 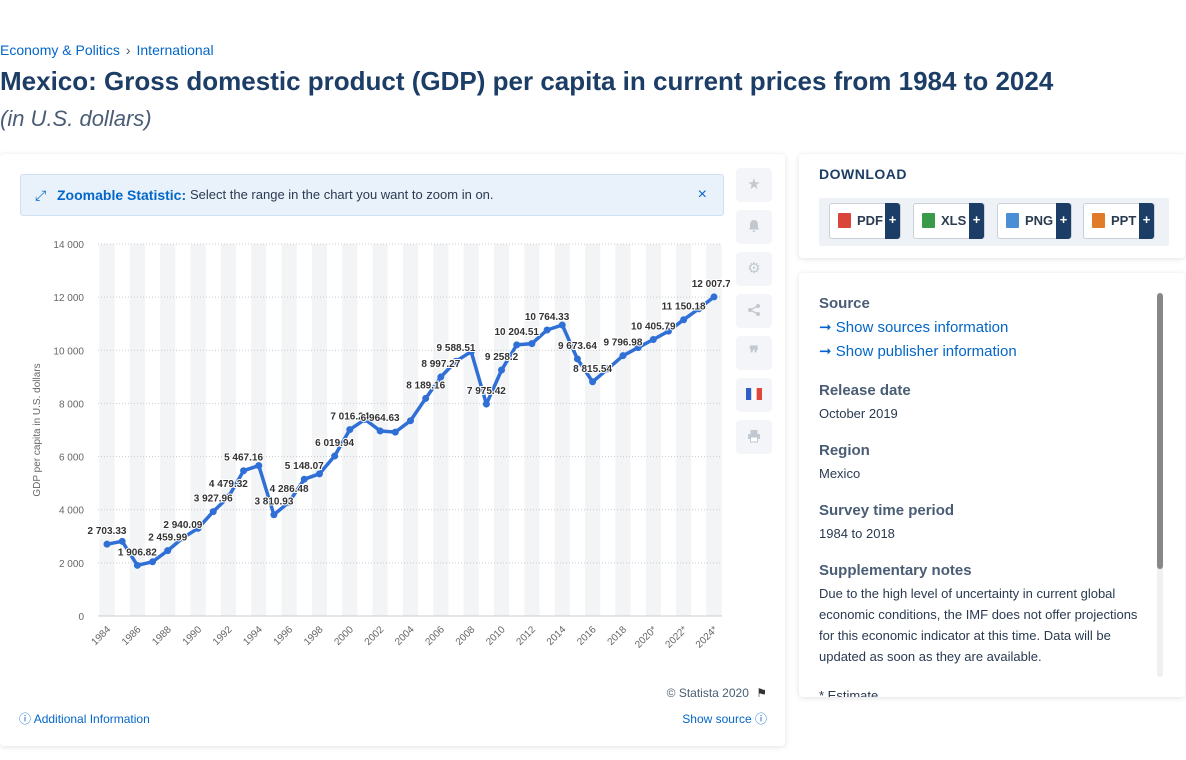 What do you see at coordinates (928, 220) in the screenshot?
I see `xls-file-icon` at bounding box center [928, 220].